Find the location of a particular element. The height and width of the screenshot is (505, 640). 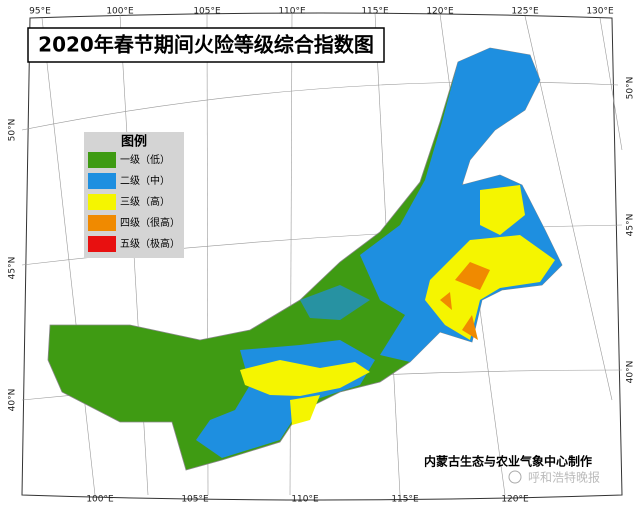

legend: 图例 一级（低） 二级（中） 三级（高） 四级（很高） 五级（极高） is located at coordinates (134, 195).